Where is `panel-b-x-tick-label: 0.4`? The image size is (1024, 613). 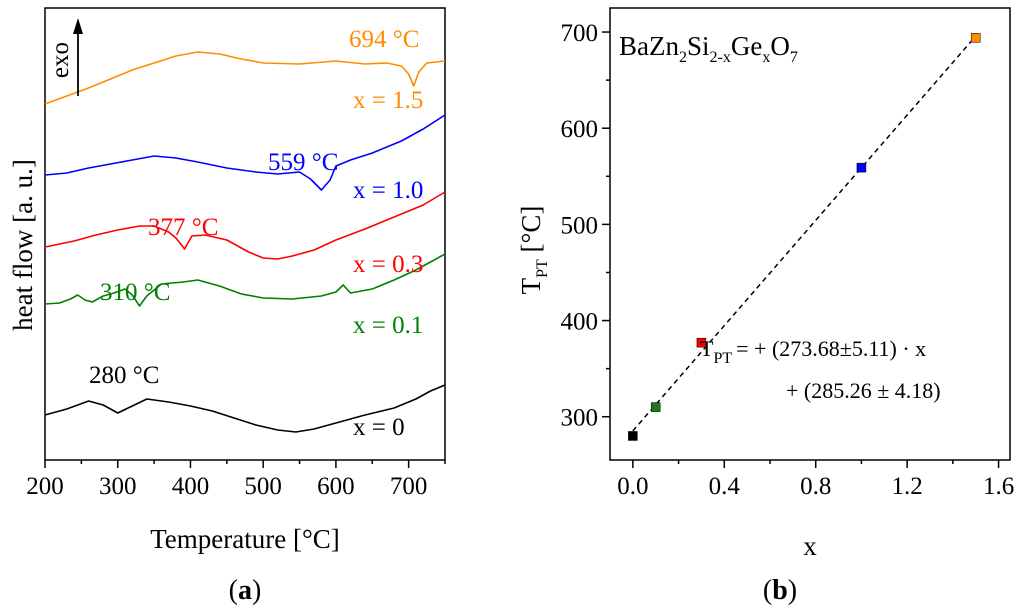 panel-b-x-tick-label: 0.4 is located at coordinates (725, 486).